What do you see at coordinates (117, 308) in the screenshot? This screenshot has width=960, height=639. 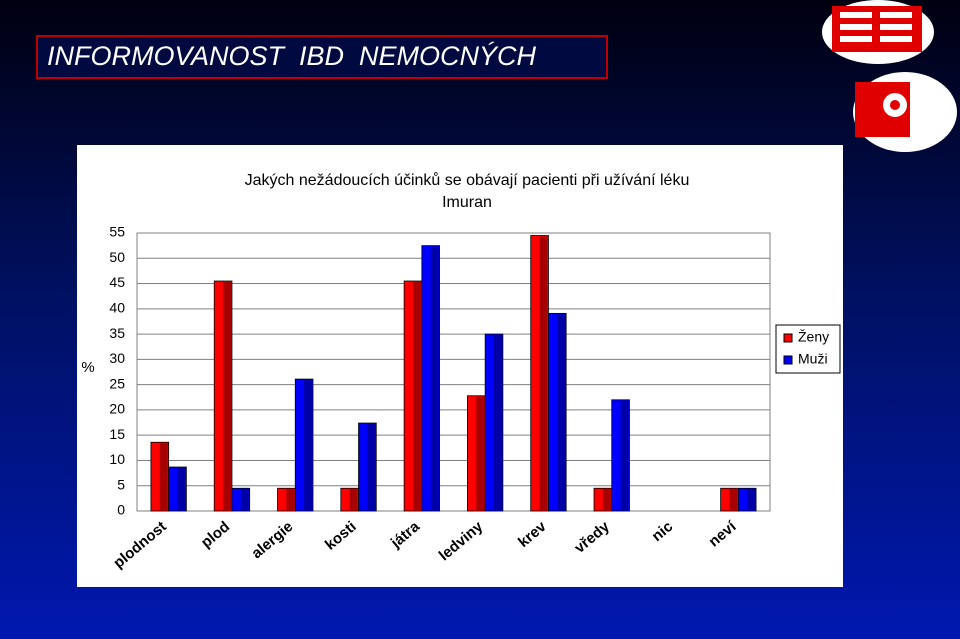 I see `y-tick-label: 40` at bounding box center [117, 308].